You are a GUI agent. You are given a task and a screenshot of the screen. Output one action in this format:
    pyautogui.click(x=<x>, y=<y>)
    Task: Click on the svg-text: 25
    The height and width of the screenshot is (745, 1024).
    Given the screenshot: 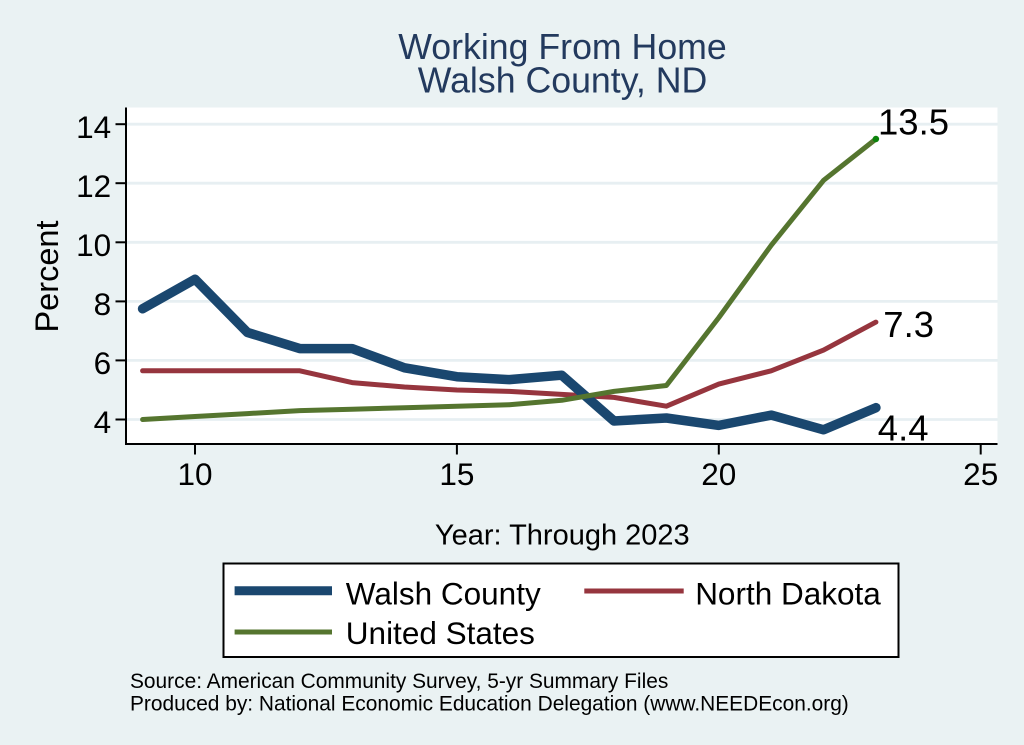 What is the action you would take?
    pyautogui.click(x=980, y=474)
    